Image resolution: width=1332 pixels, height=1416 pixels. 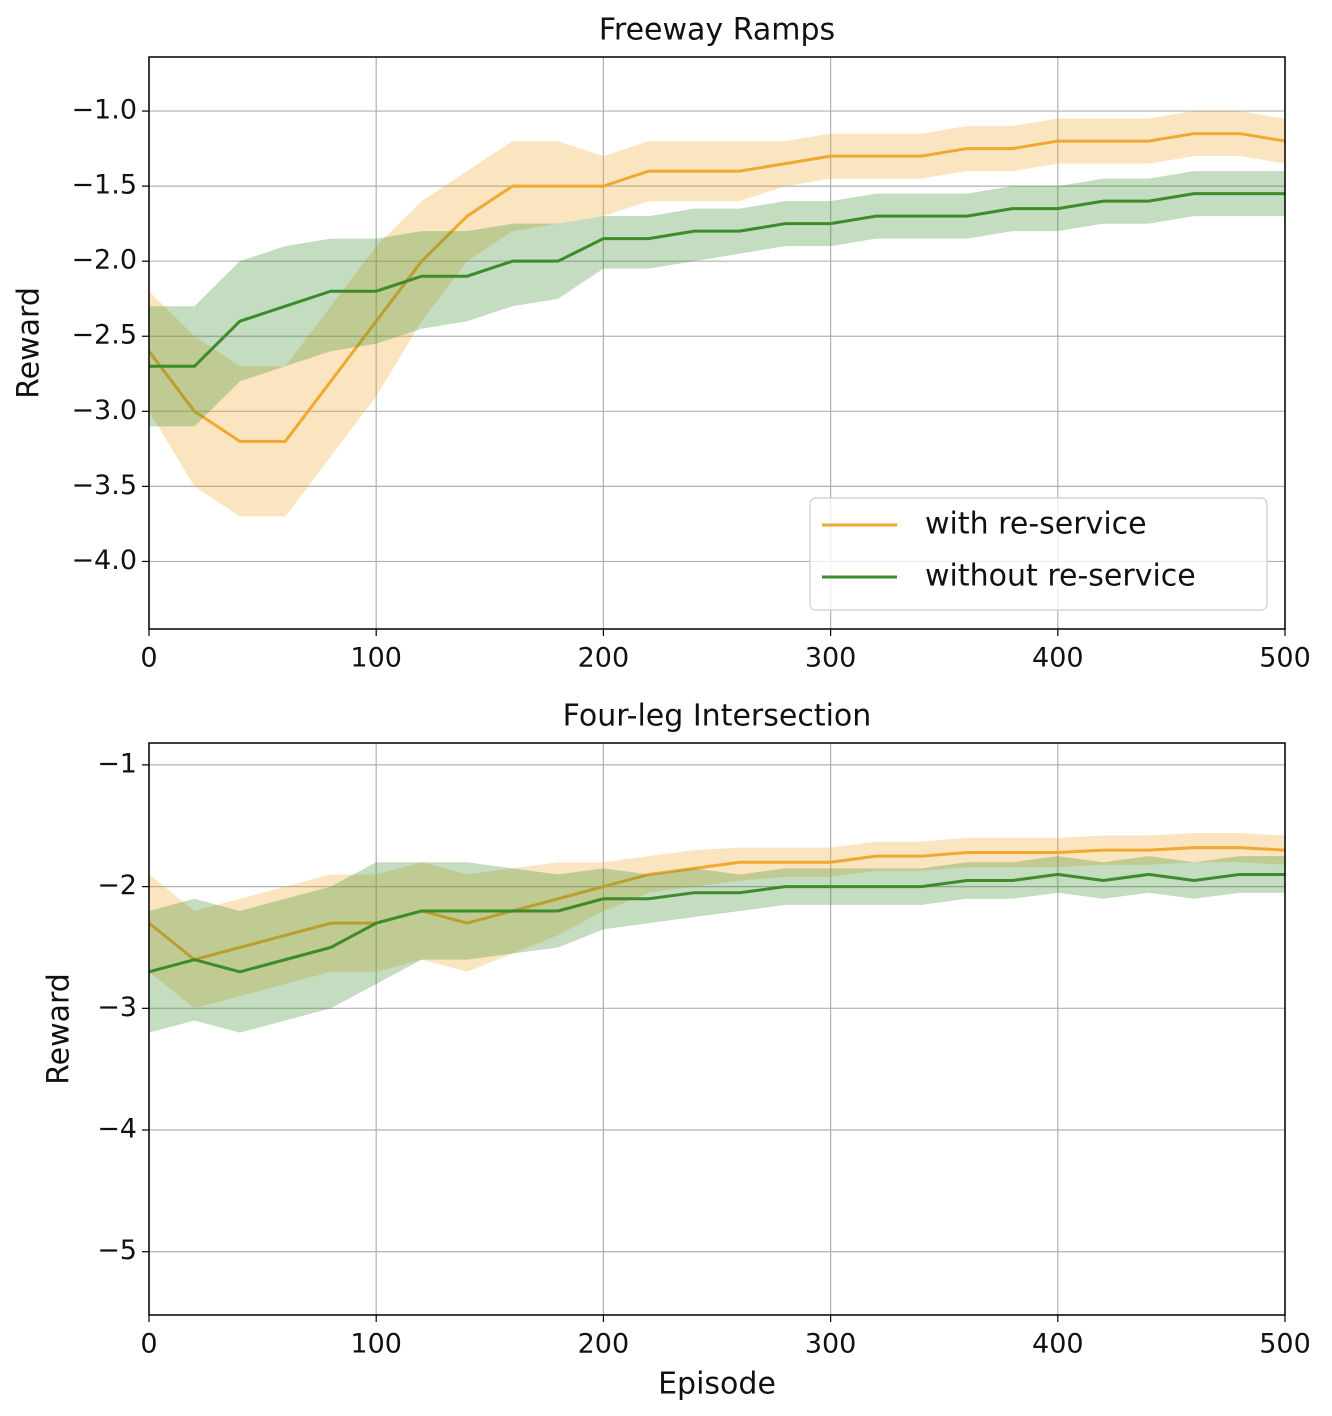 I want to click on y-tick-label: −3.0, so click(x=104, y=410).